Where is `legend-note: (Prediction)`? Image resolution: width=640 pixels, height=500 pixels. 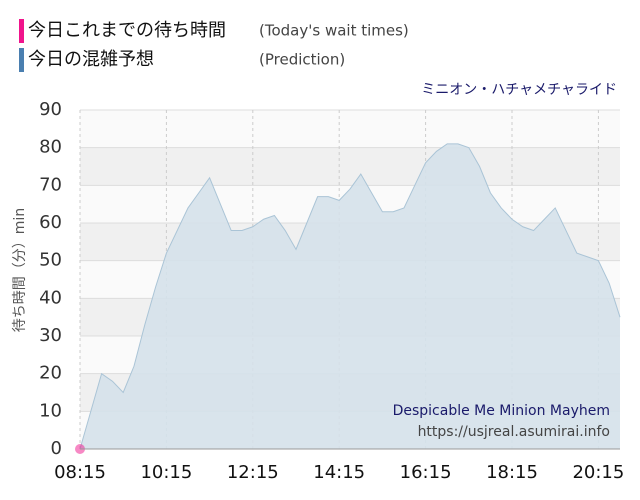 legend-note: (Prediction) is located at coordinates (302, 60).